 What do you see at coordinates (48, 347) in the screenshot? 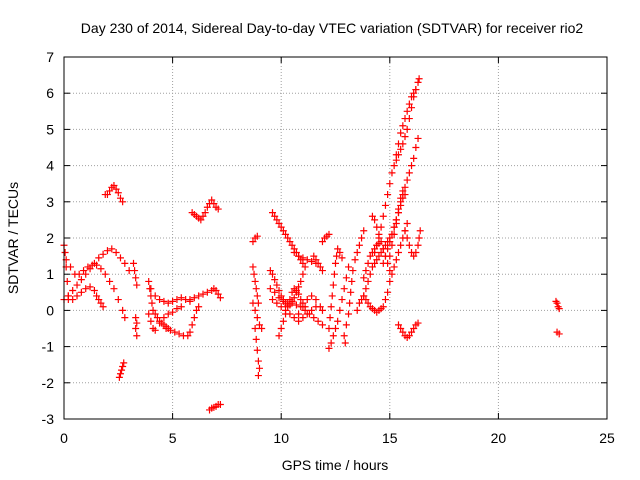
I see `y-tick-label: -1` at bounding box center [48, 347].